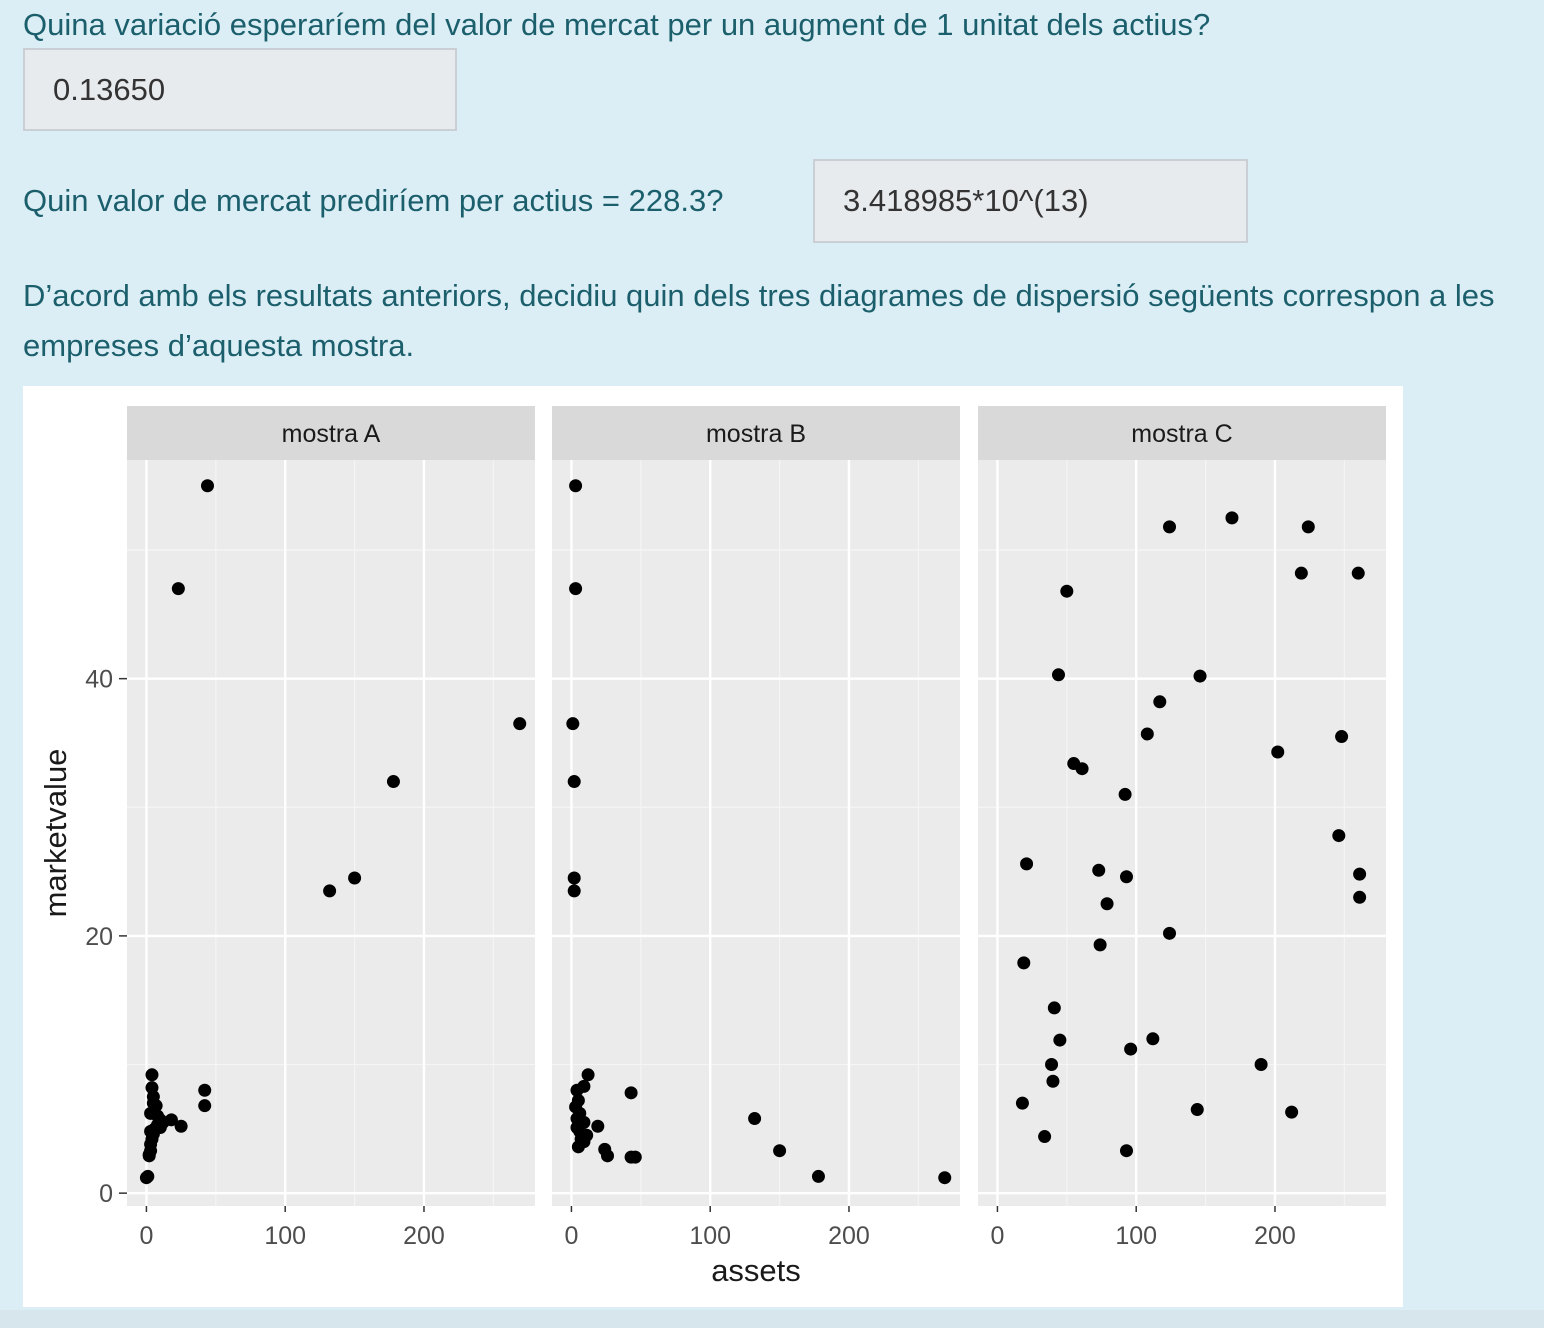 The width and height of the screenshot is (1544, 1328). What do you see at coordinates (109, 89) in the screenshot?
I see `answer-1-value: 0.13650` at bounding box center [109, 89].